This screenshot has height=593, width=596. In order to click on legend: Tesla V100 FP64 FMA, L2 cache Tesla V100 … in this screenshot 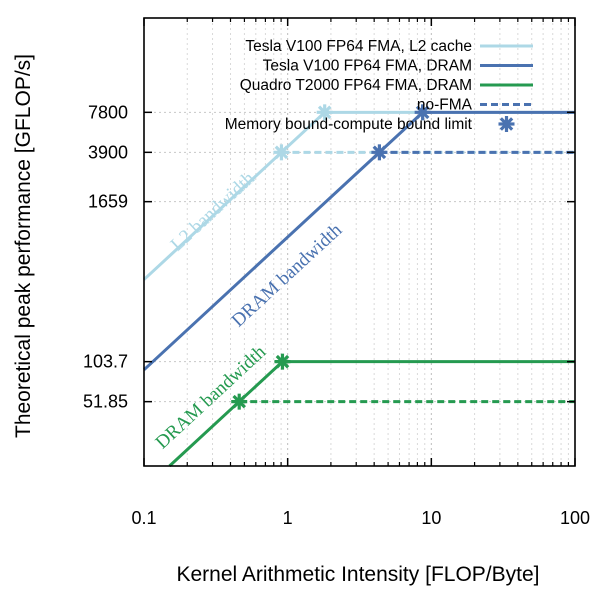, I will do `click(379, 85)`.